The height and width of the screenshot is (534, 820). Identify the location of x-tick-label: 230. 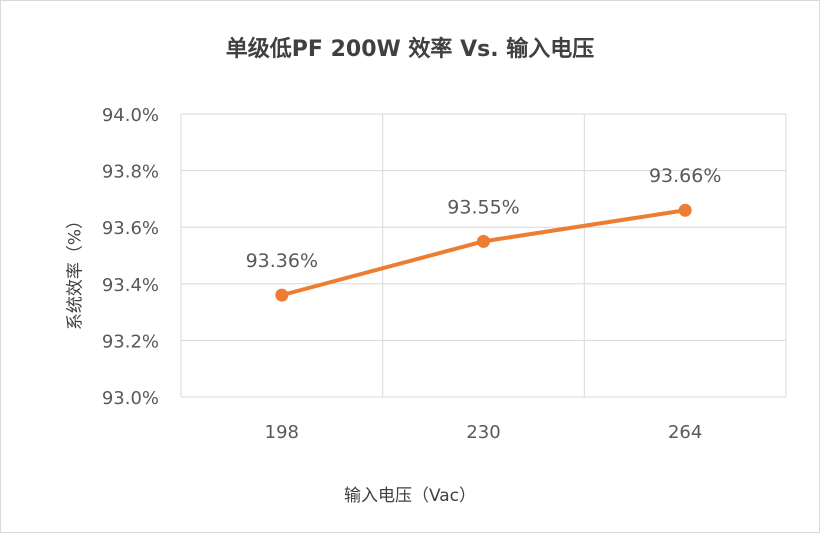
(483, 432).